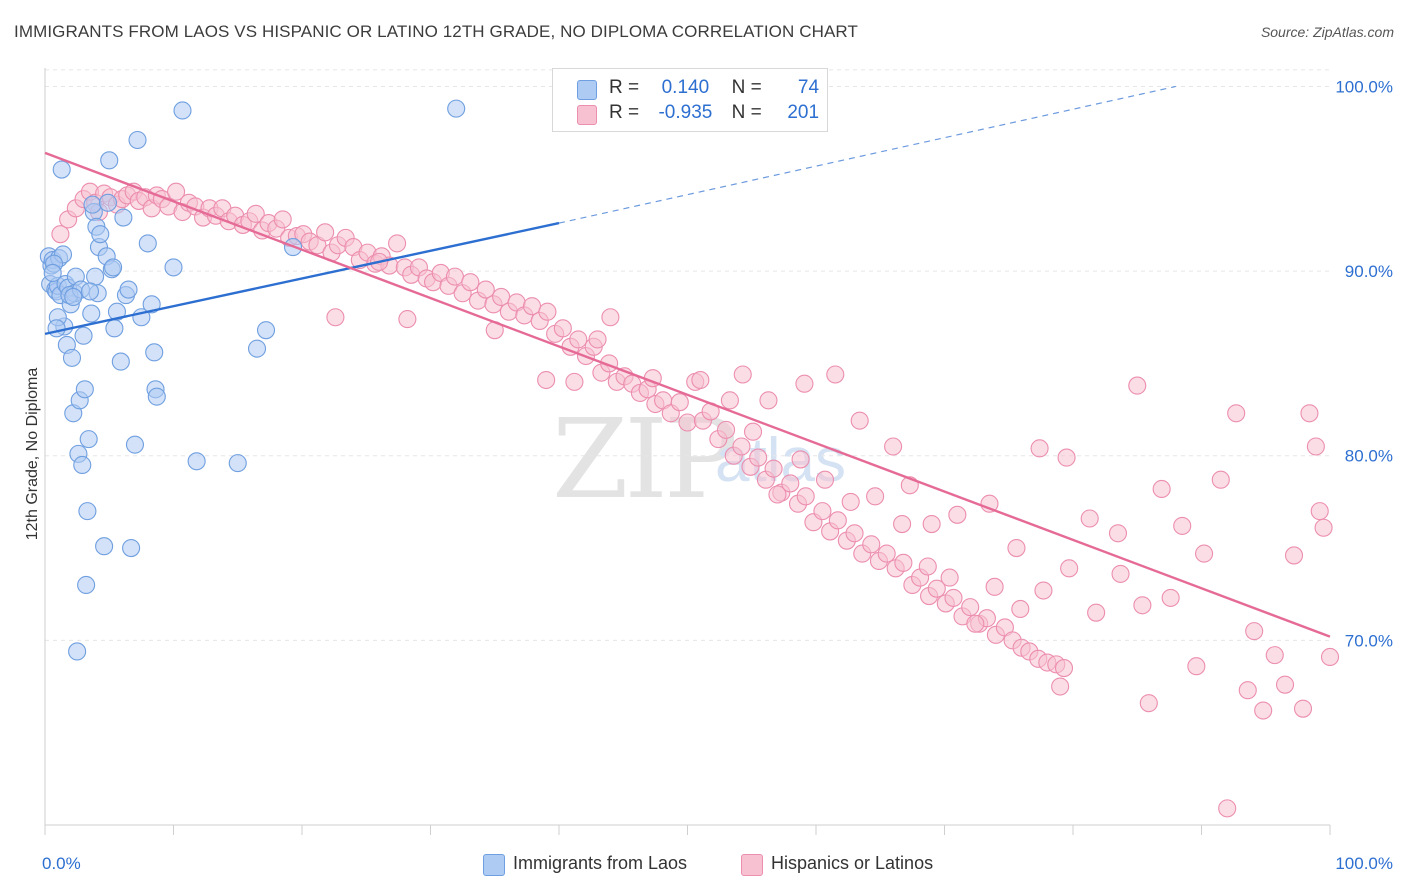 The width and height of the screenshot is (1406, 892). What do you see at coordinates (302, 278) in the screenshot?
I see `laos-trend-line` at bounding box center [302, 278].